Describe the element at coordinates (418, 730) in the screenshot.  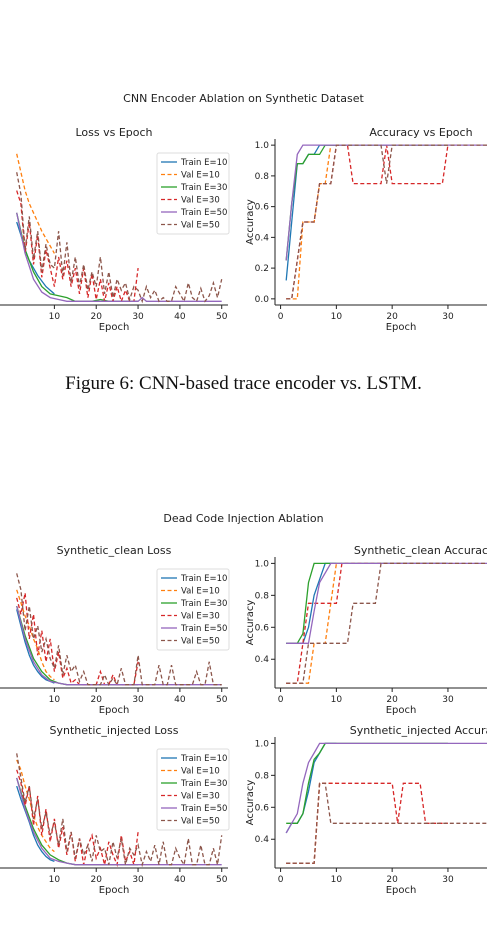
I see `chart-title: Synthetic_injected Accura` at that location.